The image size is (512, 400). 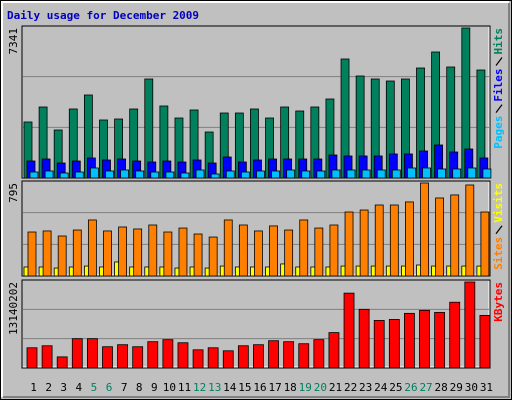 I want to click on x-tick-label: 21, so click(x=335, y=387).